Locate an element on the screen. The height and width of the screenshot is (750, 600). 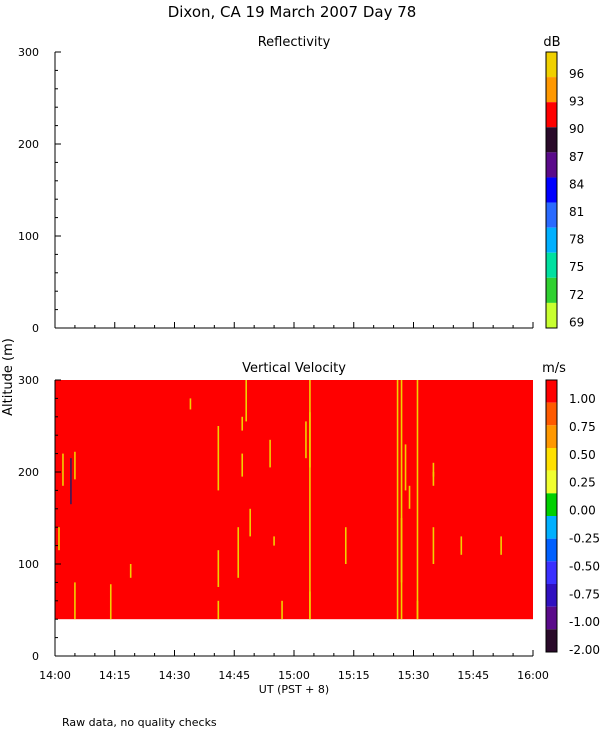
colorbar-label: 0.25 is located at coordinates (582, 483).